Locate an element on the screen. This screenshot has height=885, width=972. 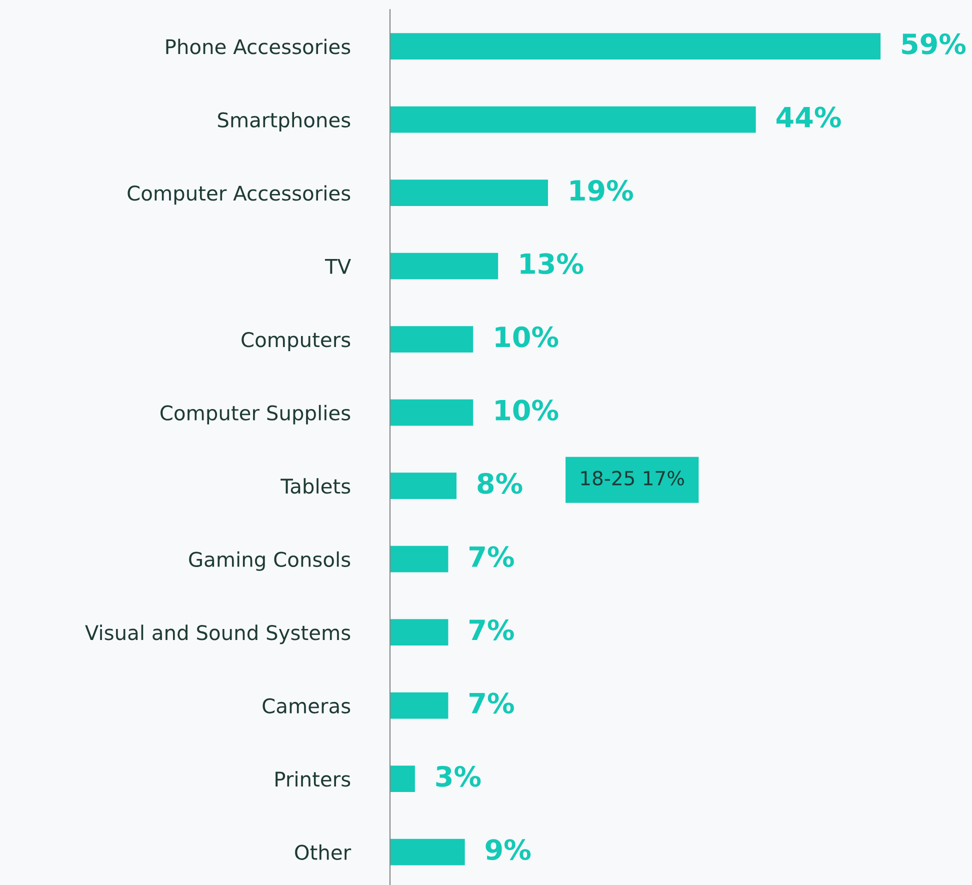
y-tick-label: Visual and Sound Systems is located at coordinates (217, 634).